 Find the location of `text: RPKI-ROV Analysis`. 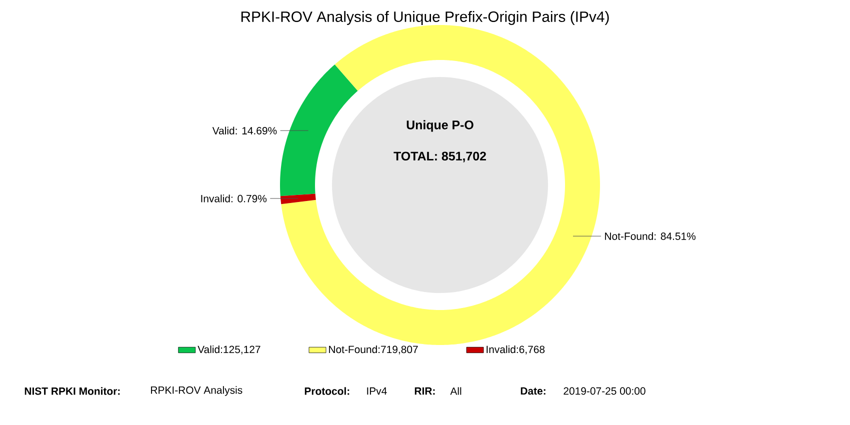

text: RPKI-ROV Analysis is located at coordinates (196, 391).